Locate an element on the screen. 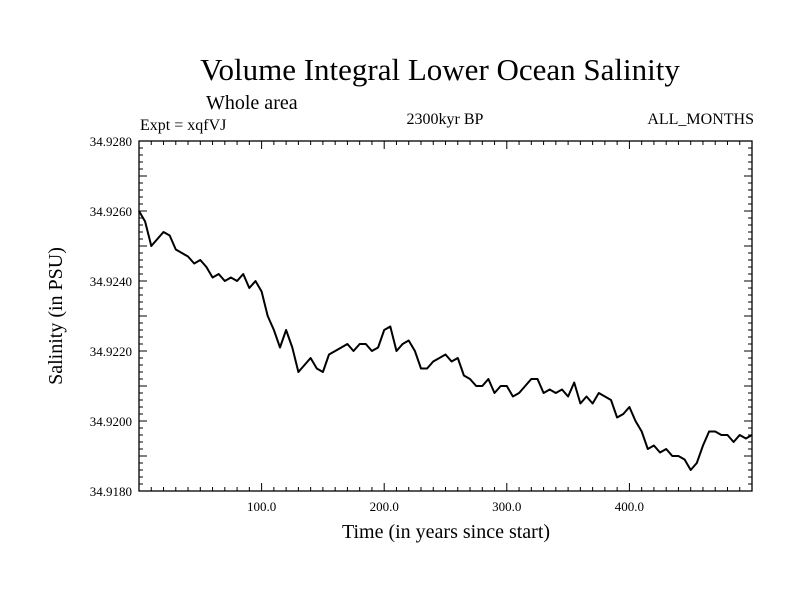 This screenshot has width=800, height=600. y-tick-label: 34.9200 is located at coordinates (111, 421).